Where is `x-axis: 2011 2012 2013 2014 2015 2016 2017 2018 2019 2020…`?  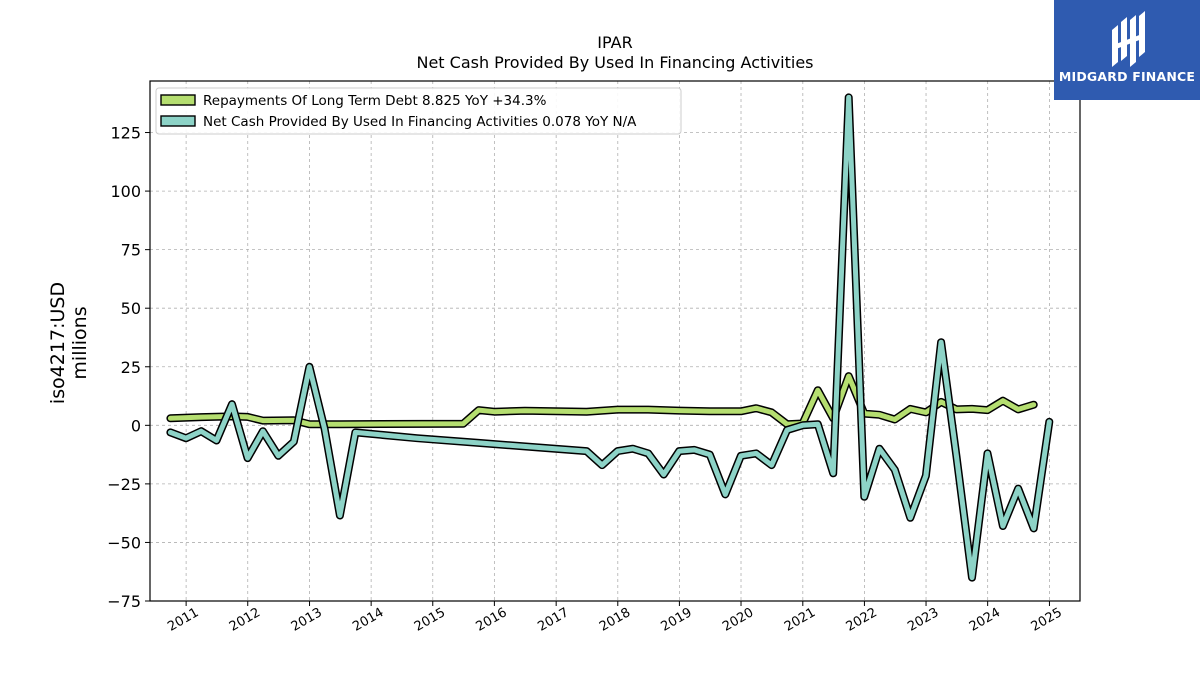
x-axis: 2011 2012 2013 2014 2015 2016 2017 2018 2019 2020… is located at coordinates (615, 618).